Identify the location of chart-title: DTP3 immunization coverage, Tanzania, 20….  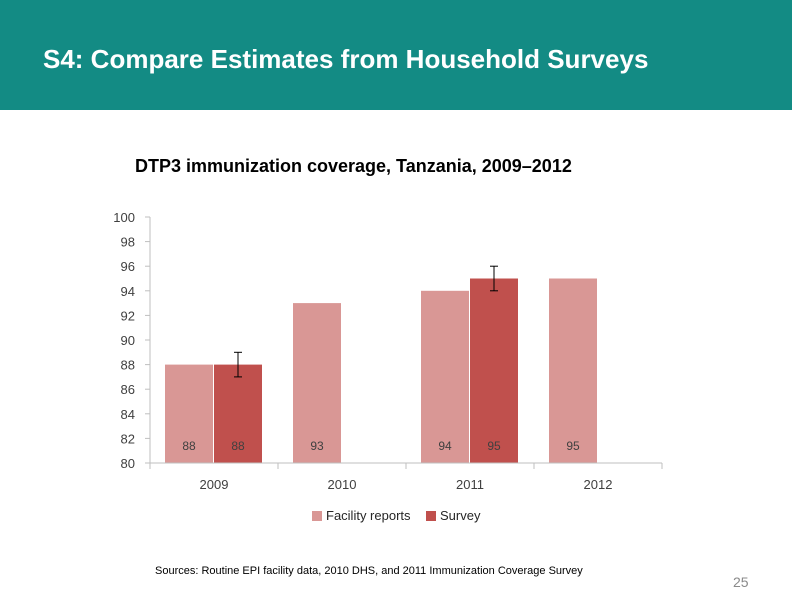
(353, 166).